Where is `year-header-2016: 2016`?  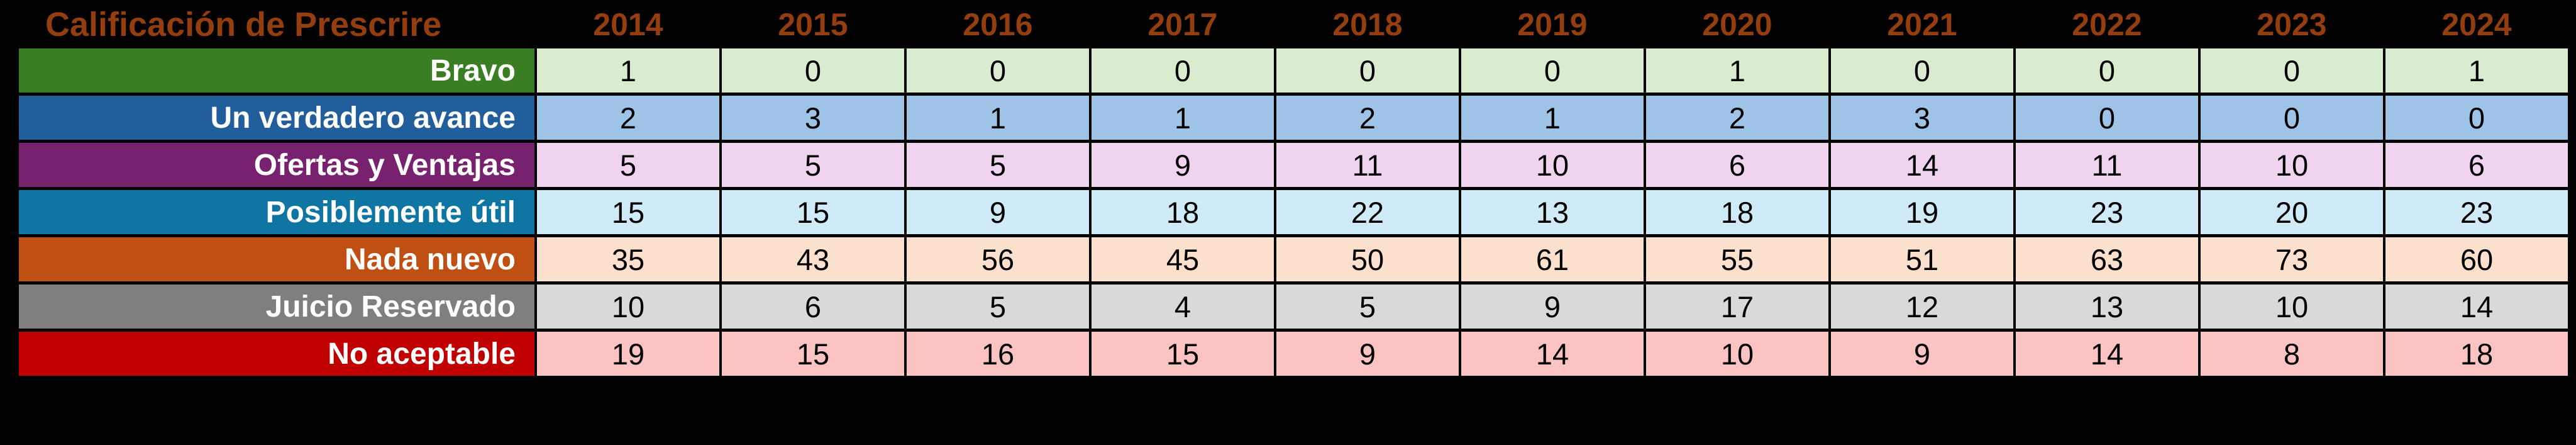 year-header-2016: 2016 is located at coordinates (998, 24).